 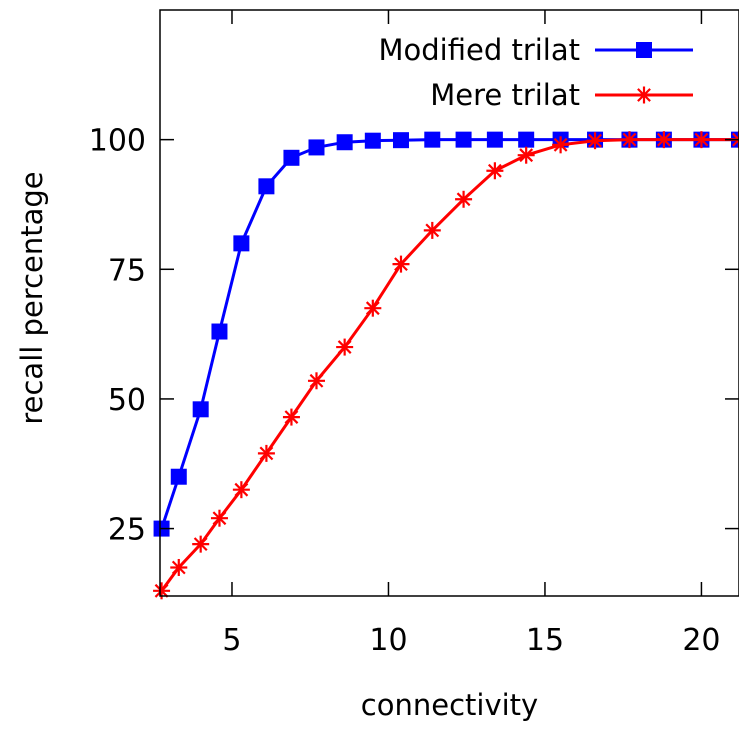 What do you see at coordinates (479, 50) in the screenshot?
I see `legend-label: Modified trilat` at bounding box center [479, 50].